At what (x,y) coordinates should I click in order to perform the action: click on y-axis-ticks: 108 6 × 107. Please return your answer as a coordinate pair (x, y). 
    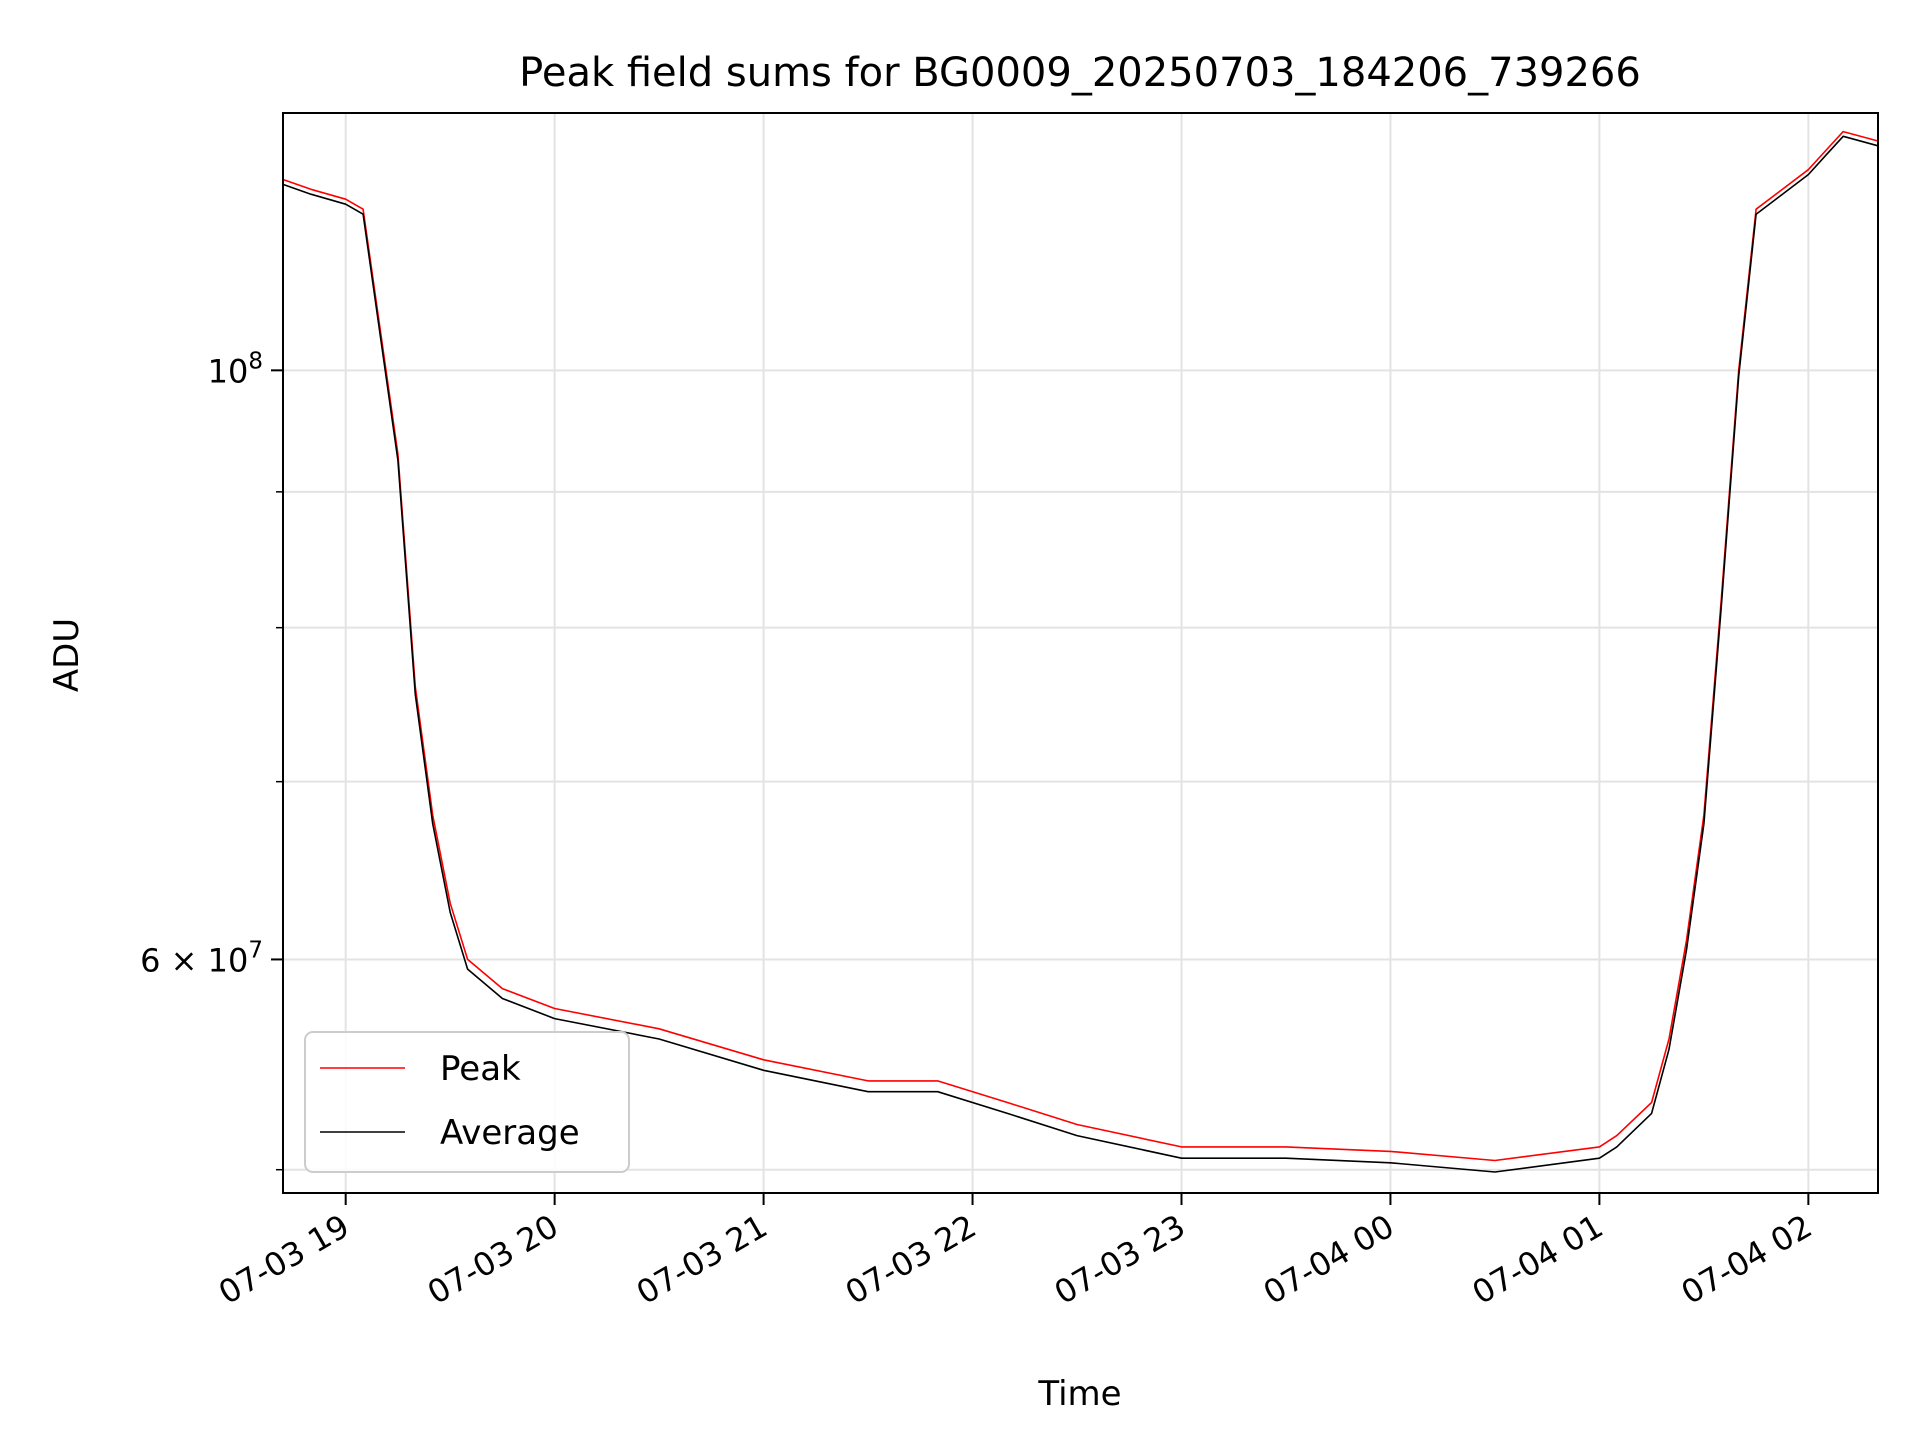
    Looking at the image, I should click on (211, 759).